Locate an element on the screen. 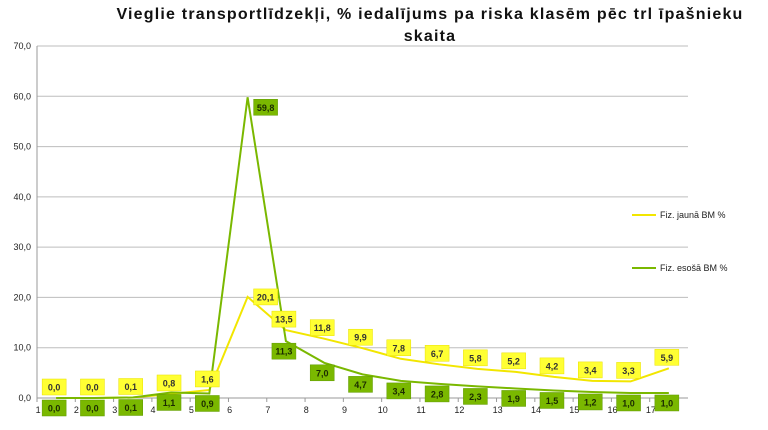 The image size is (768, 430). data-label: 13,5 is located at coordinates (284, 320).